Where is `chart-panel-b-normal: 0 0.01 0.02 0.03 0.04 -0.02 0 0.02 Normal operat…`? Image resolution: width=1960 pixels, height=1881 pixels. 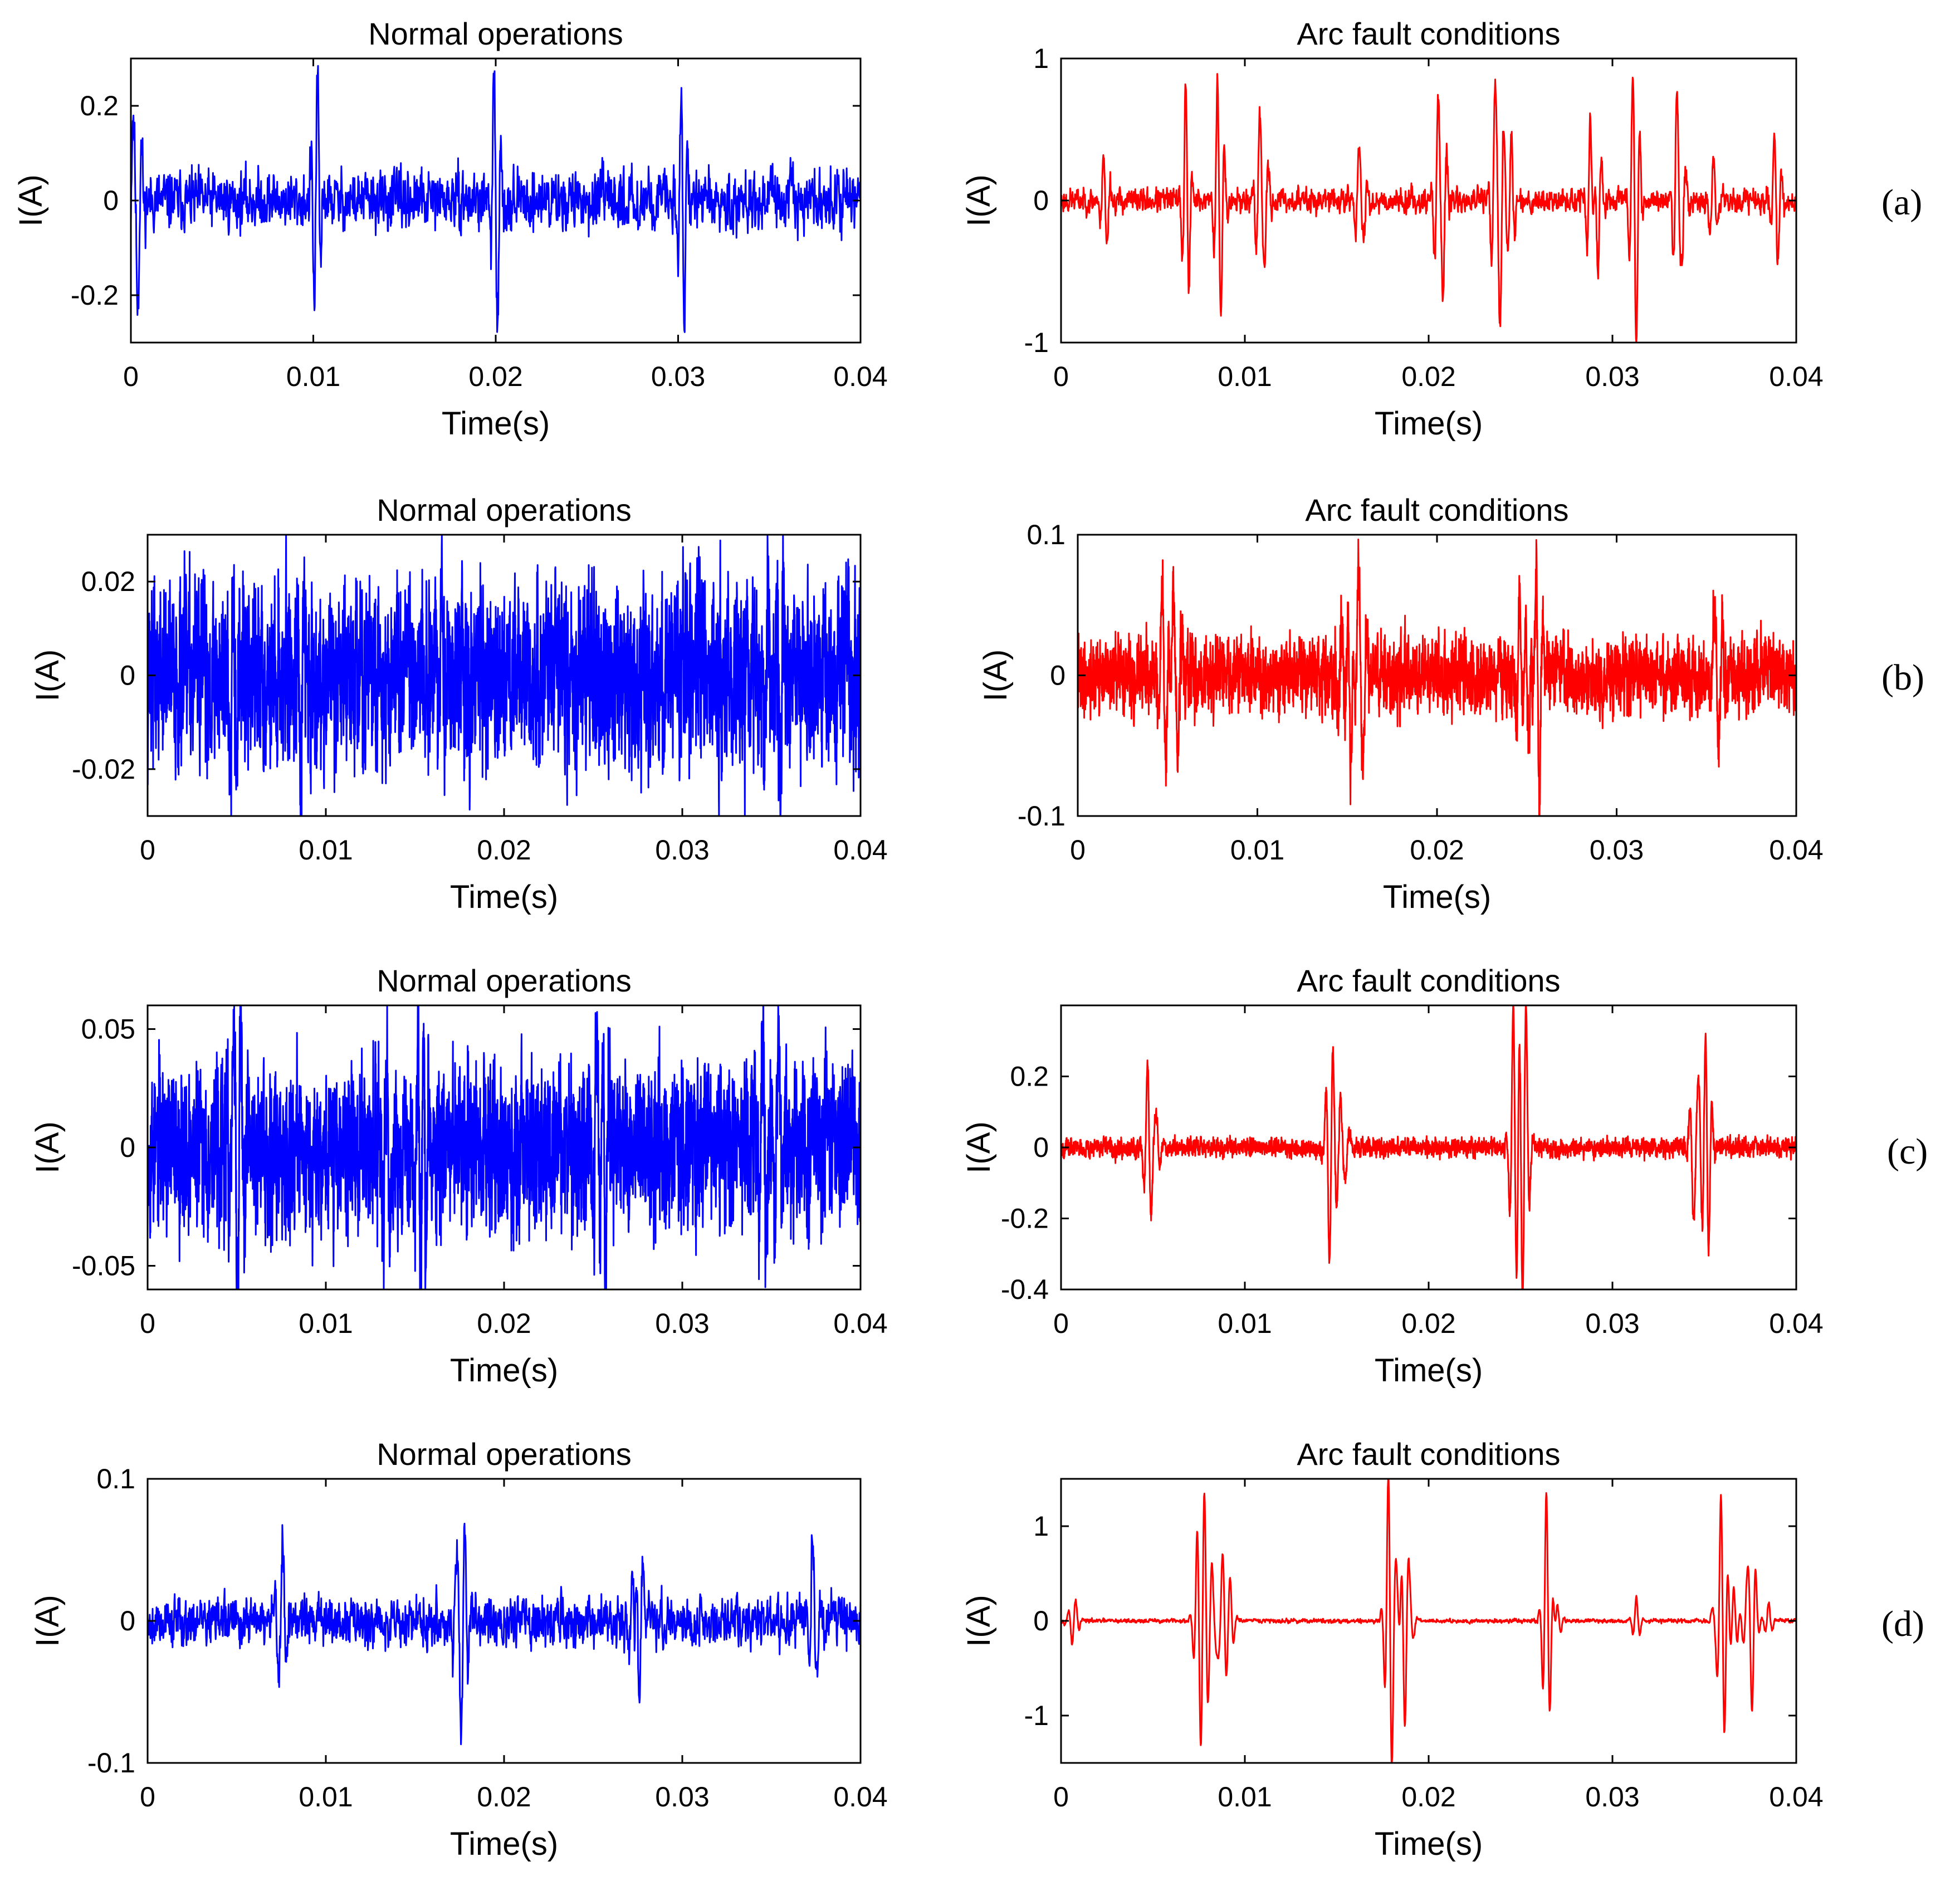
chart-panel-b-normal: 0 0.01 0.02 0.03 0.04 -0.02 0 0.02 Normal operat… is located at coordinates (459, 703).